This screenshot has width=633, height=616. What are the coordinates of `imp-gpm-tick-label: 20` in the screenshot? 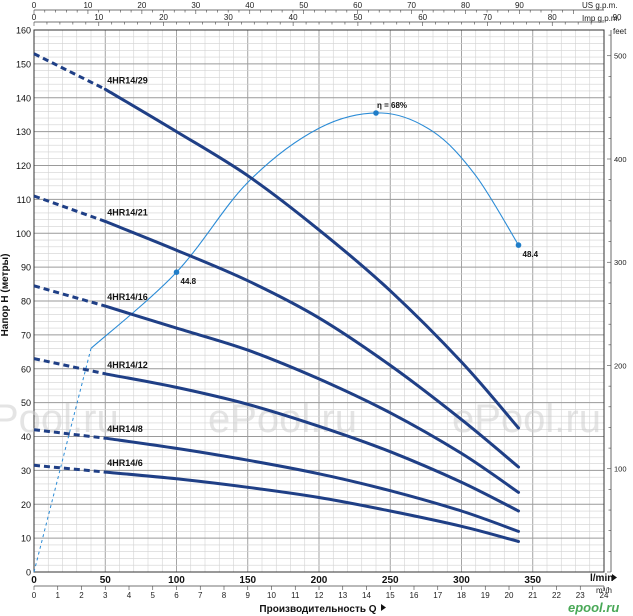 It's located at (163, 17).